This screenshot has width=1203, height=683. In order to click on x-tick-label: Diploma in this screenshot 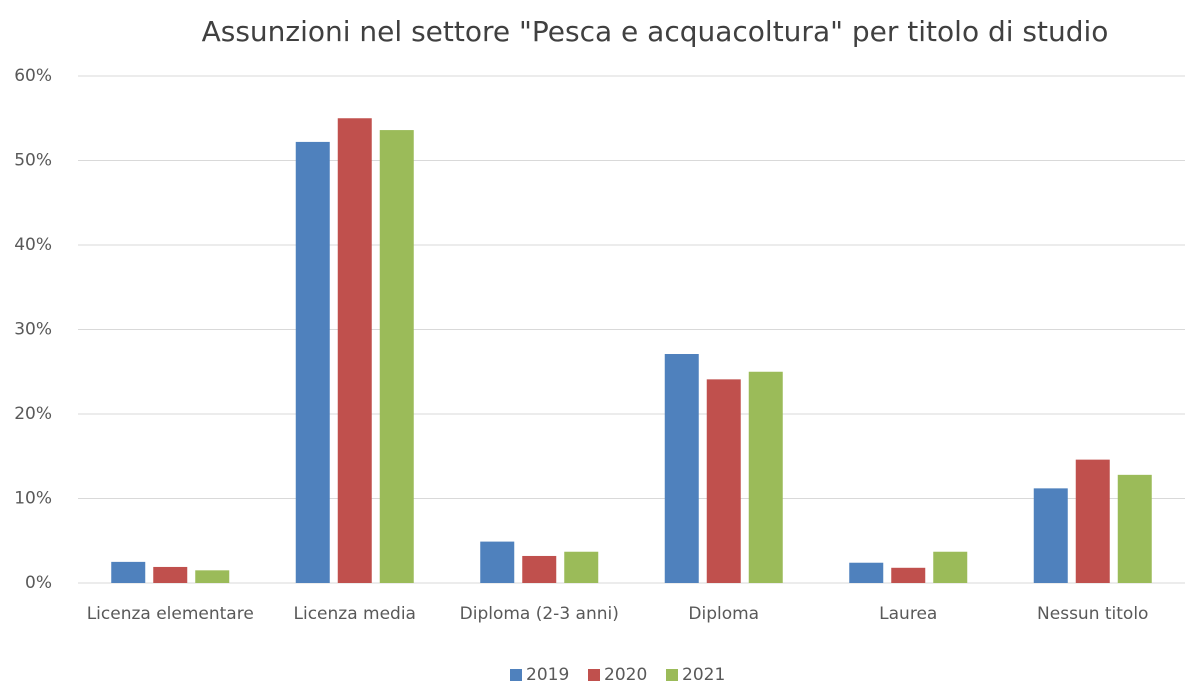, I will do `click(723, 614)`.